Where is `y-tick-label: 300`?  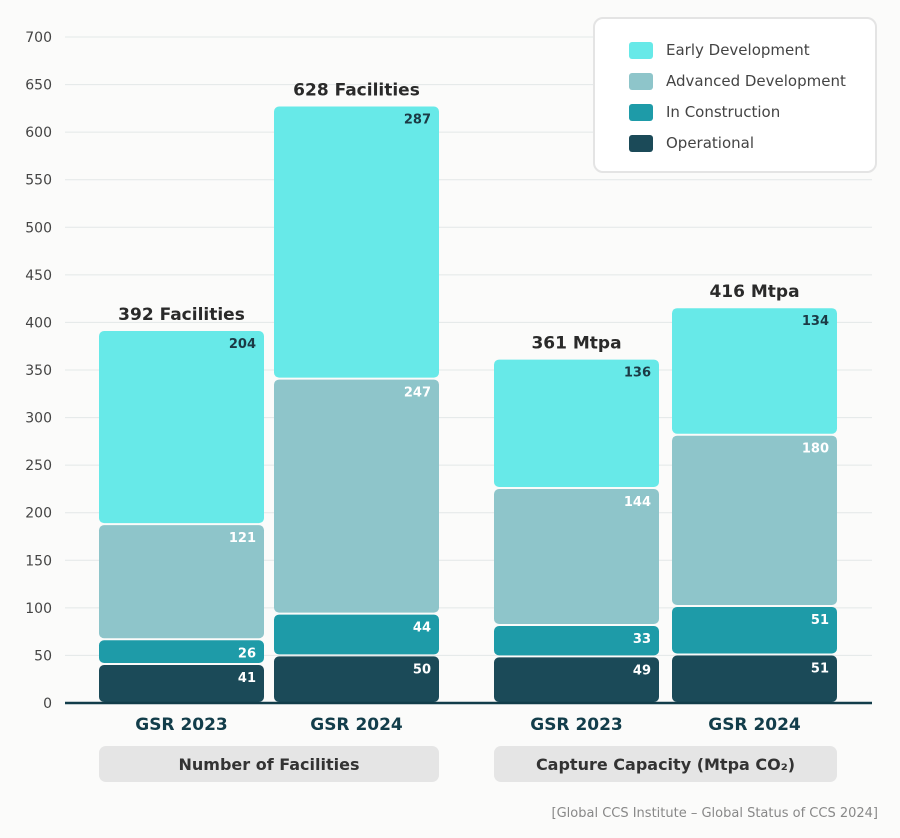 y-tick-label: 300 is located at coordinates (38, 419).